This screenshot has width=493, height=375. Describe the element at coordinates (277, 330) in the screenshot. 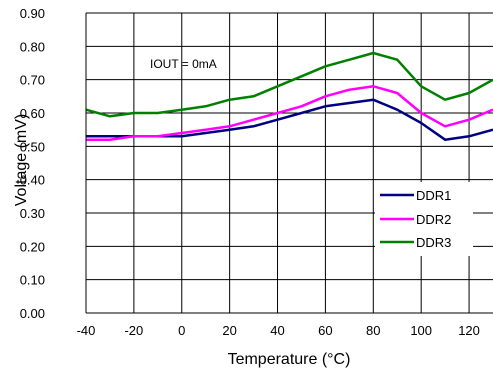

I see `x-tick-label: 40` at that location.